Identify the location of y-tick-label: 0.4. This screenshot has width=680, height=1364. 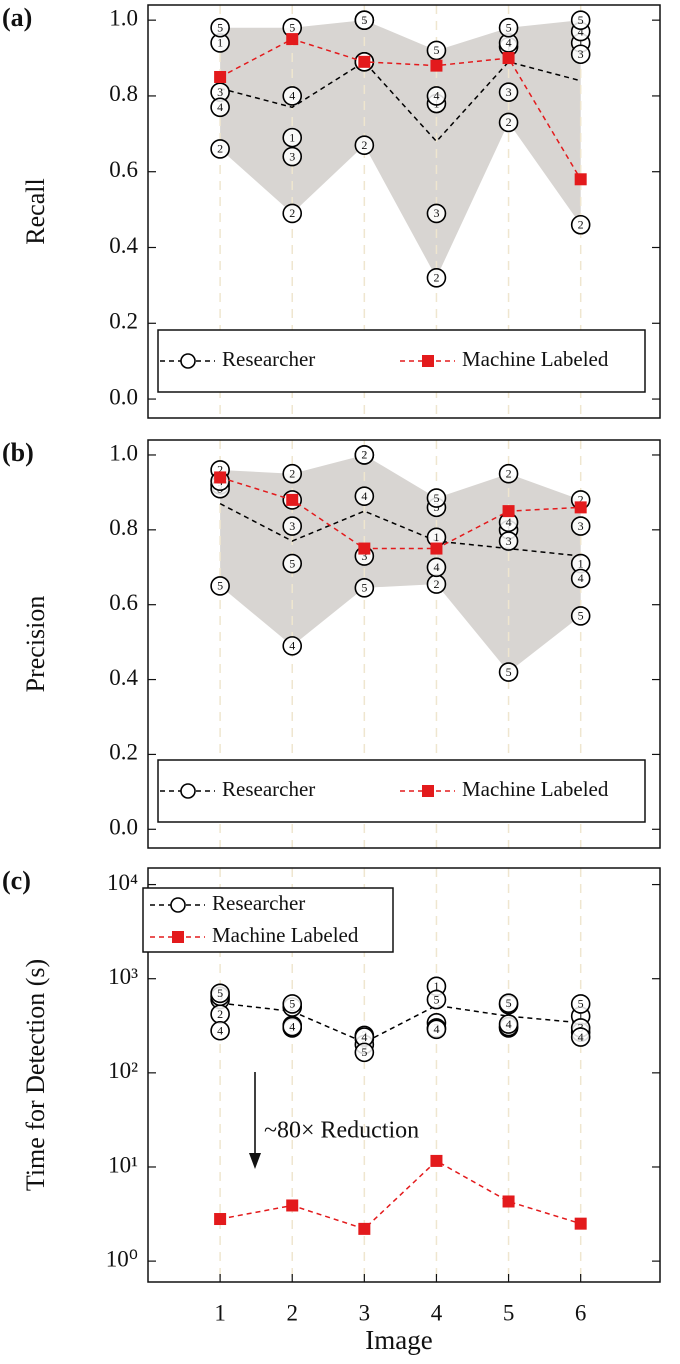
(123, 245).